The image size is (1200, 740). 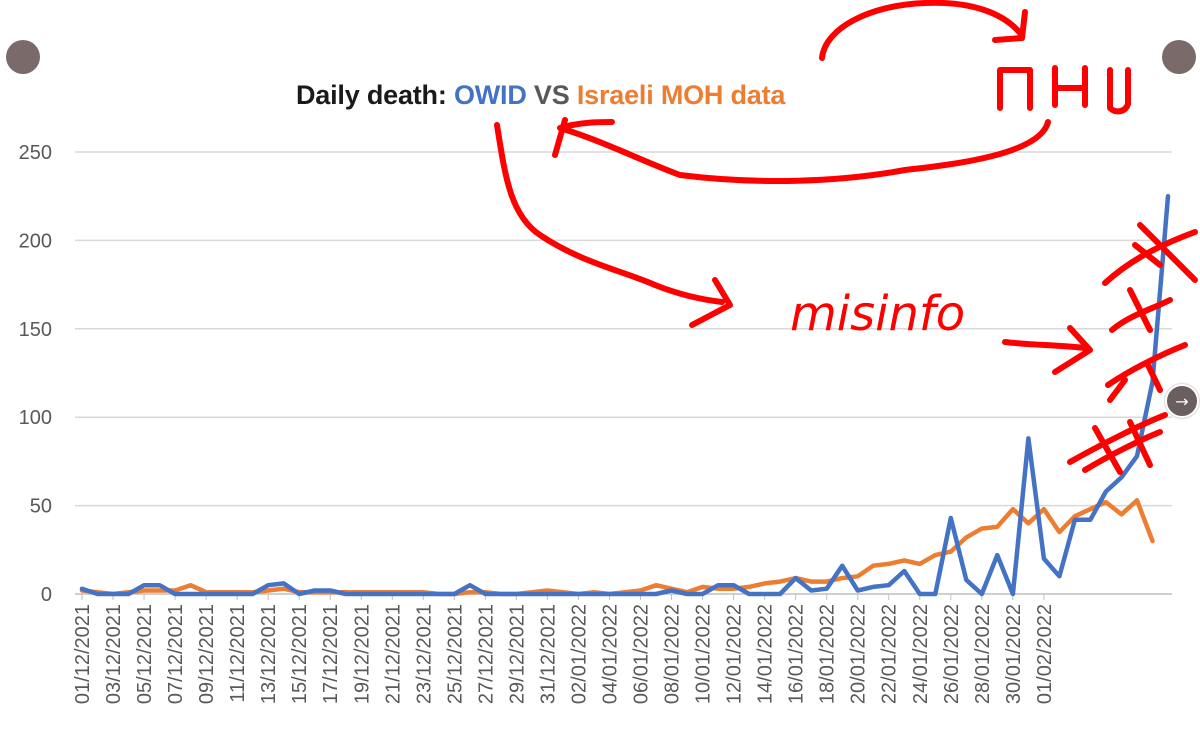 What do you see at coordinates (114, 654) in the screenshot?
I see `x-tick-label: 03/12/2021` at bounding box center [114, 654].